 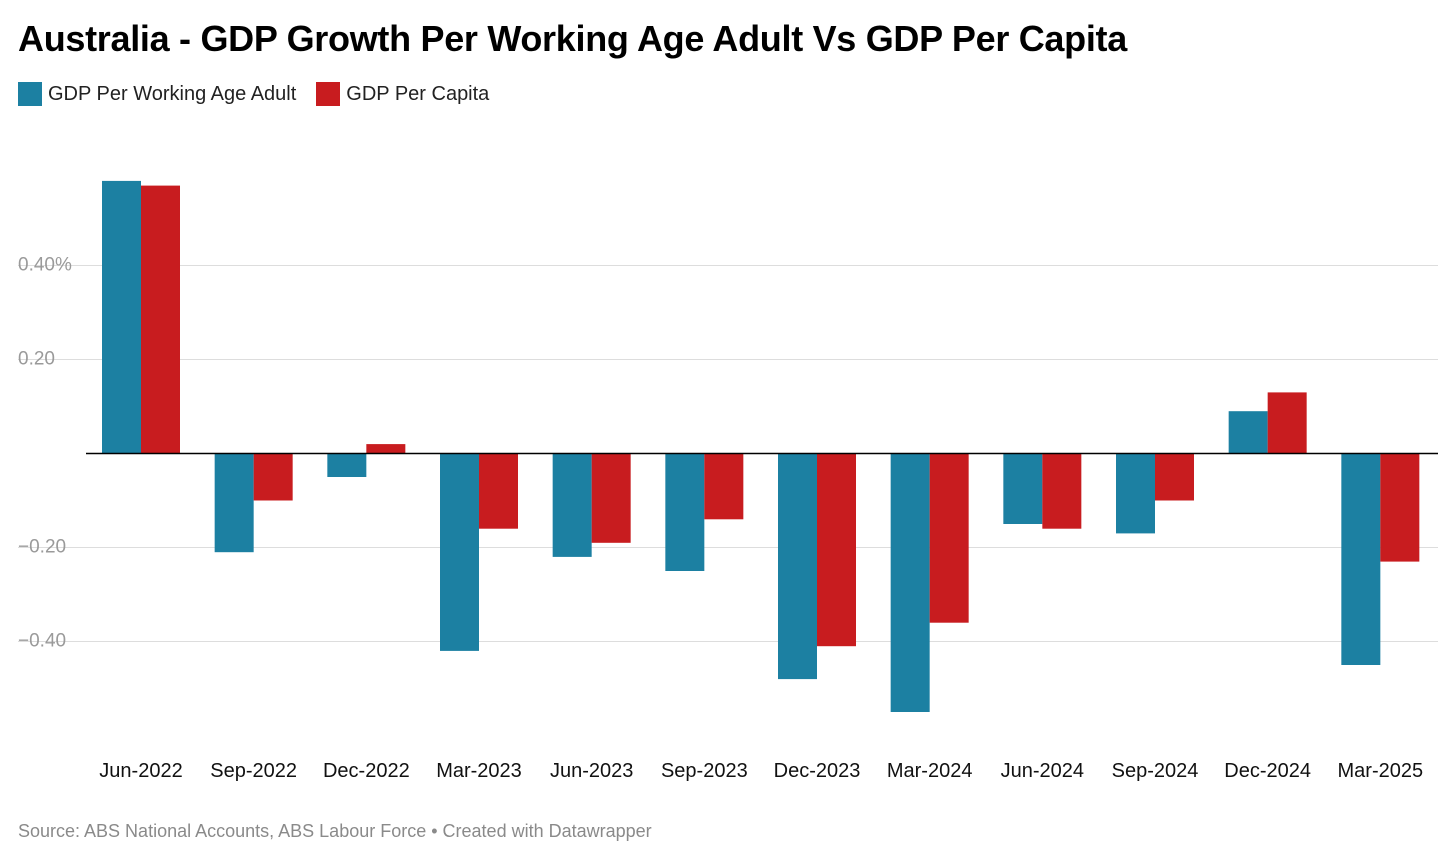 I want to click on chart-legend: GDP Per Working Age Adult GDP Per Capita, so click(x=263, y=94).